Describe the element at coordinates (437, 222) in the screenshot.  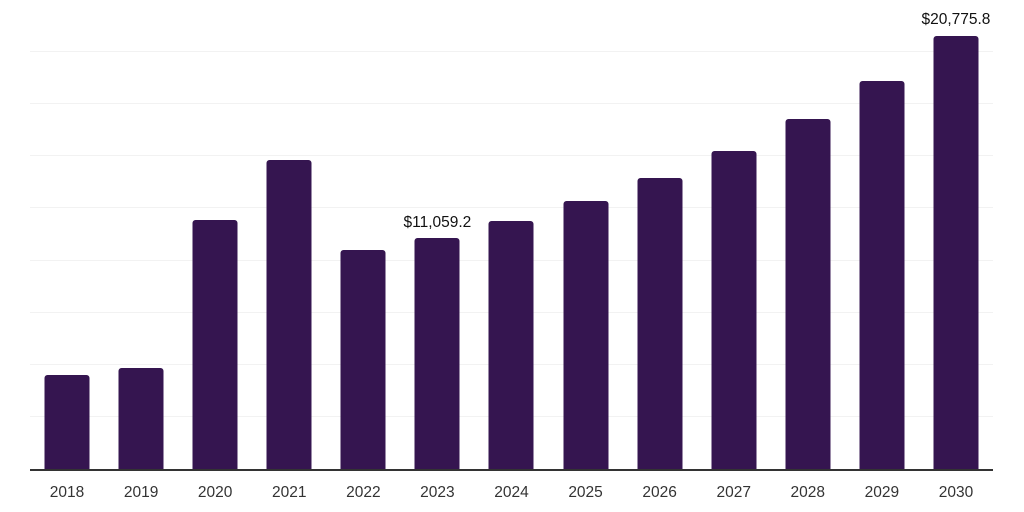
I see `data-label-2023: $11,059.2` at that location.